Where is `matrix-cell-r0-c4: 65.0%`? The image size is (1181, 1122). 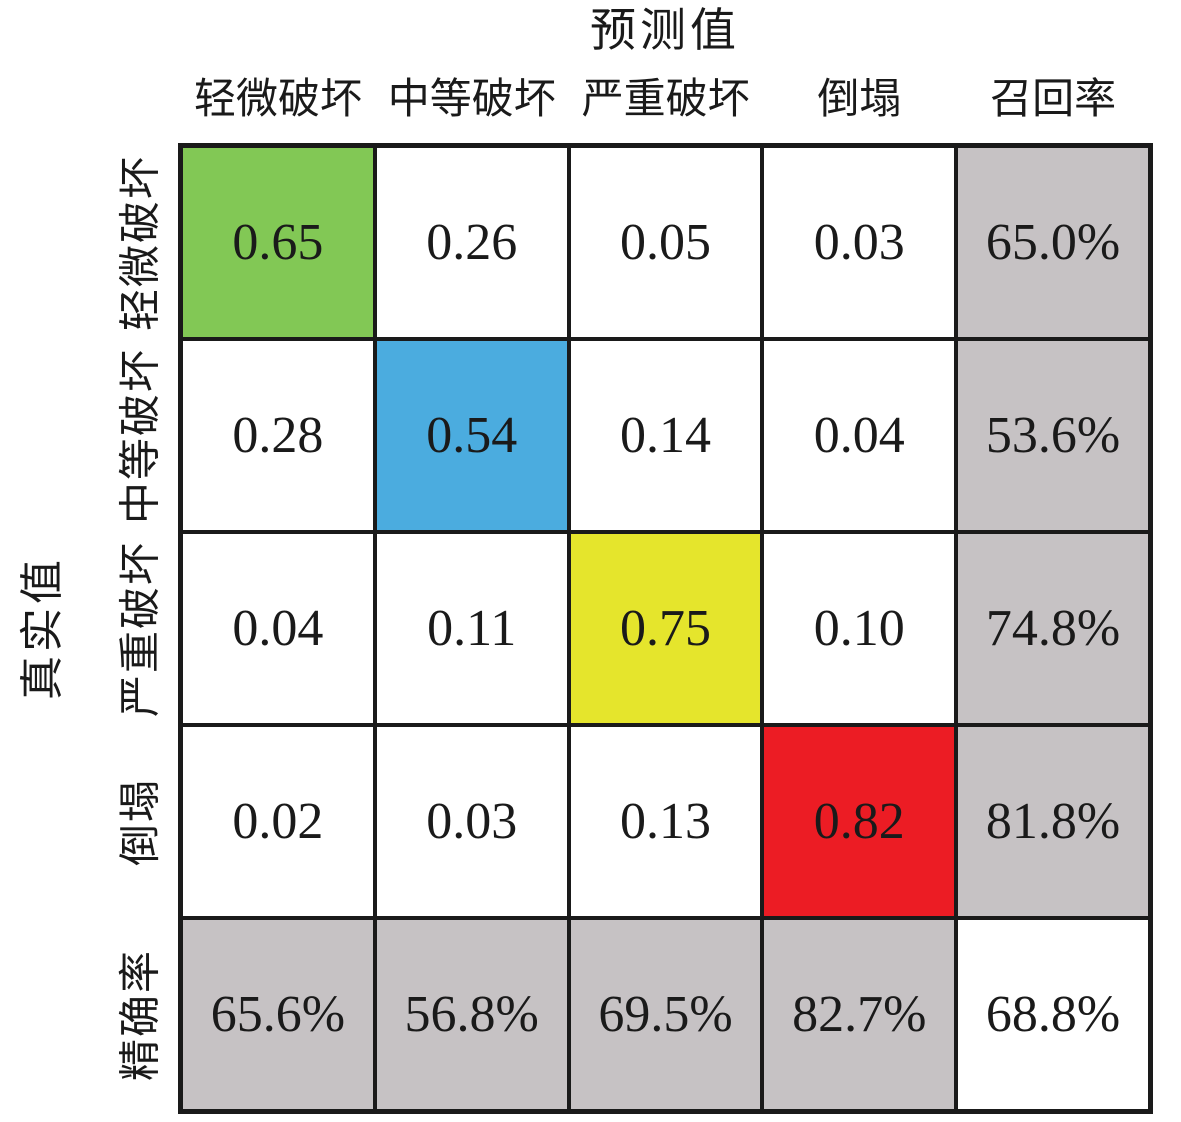 matrix-cell-r0-c4: 65.0% is located at coordinates (1053, 242).